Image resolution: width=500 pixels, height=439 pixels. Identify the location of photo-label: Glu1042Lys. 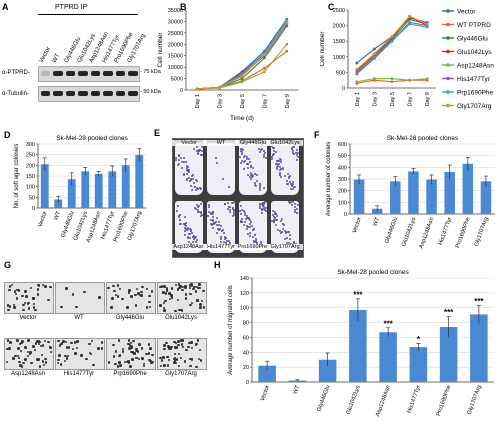
(181, 318).